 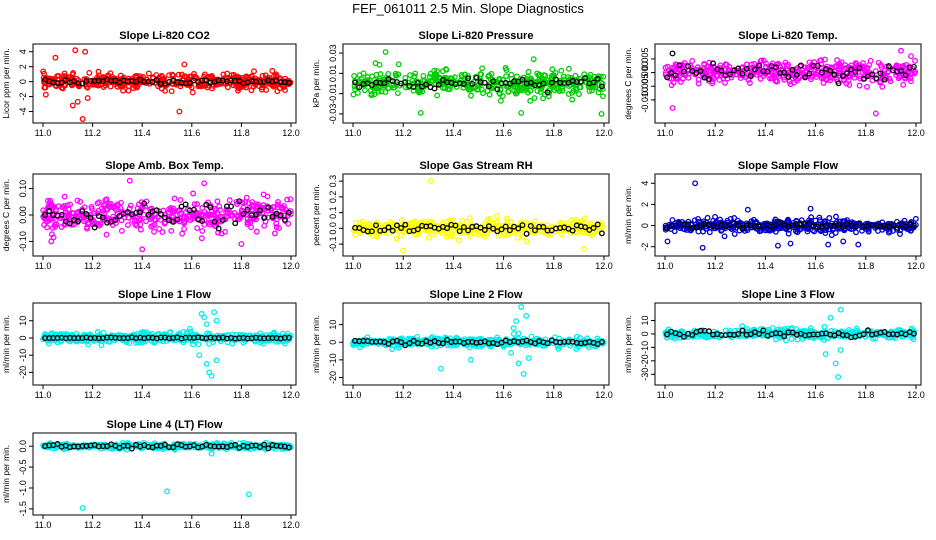 I want to click on y-tick-label: -0.03, so click(x=333, y=114).